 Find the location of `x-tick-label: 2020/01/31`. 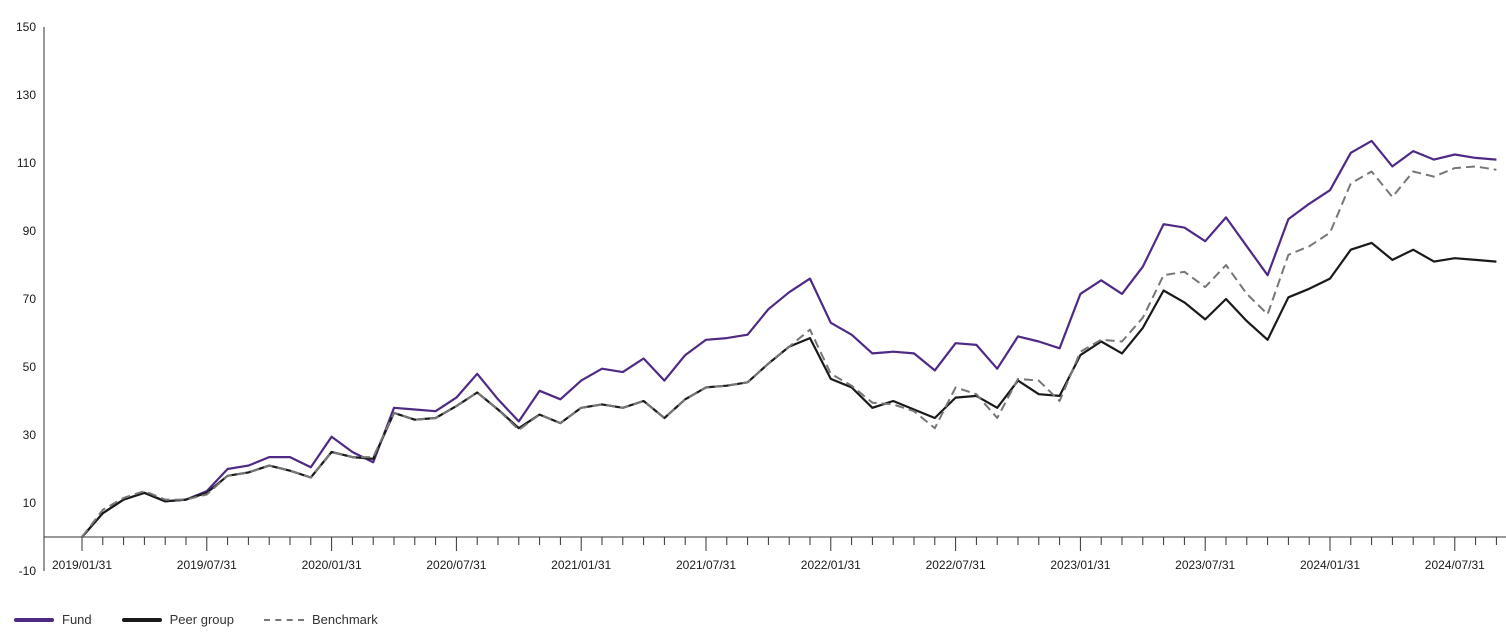

x-tick-label: 2020/01/31 is located at coordinates (332, 565).